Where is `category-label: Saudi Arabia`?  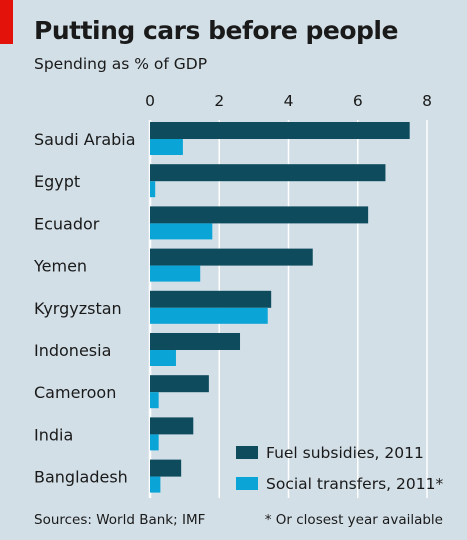 category-label: Saudi Arabia is located at coordinates (85, 139).